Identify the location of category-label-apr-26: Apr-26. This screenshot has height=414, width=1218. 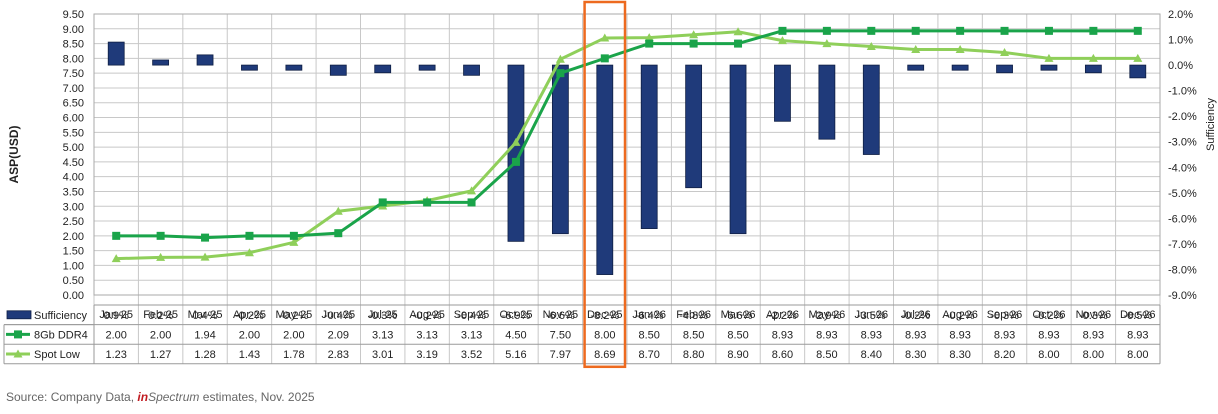
(782, 315).